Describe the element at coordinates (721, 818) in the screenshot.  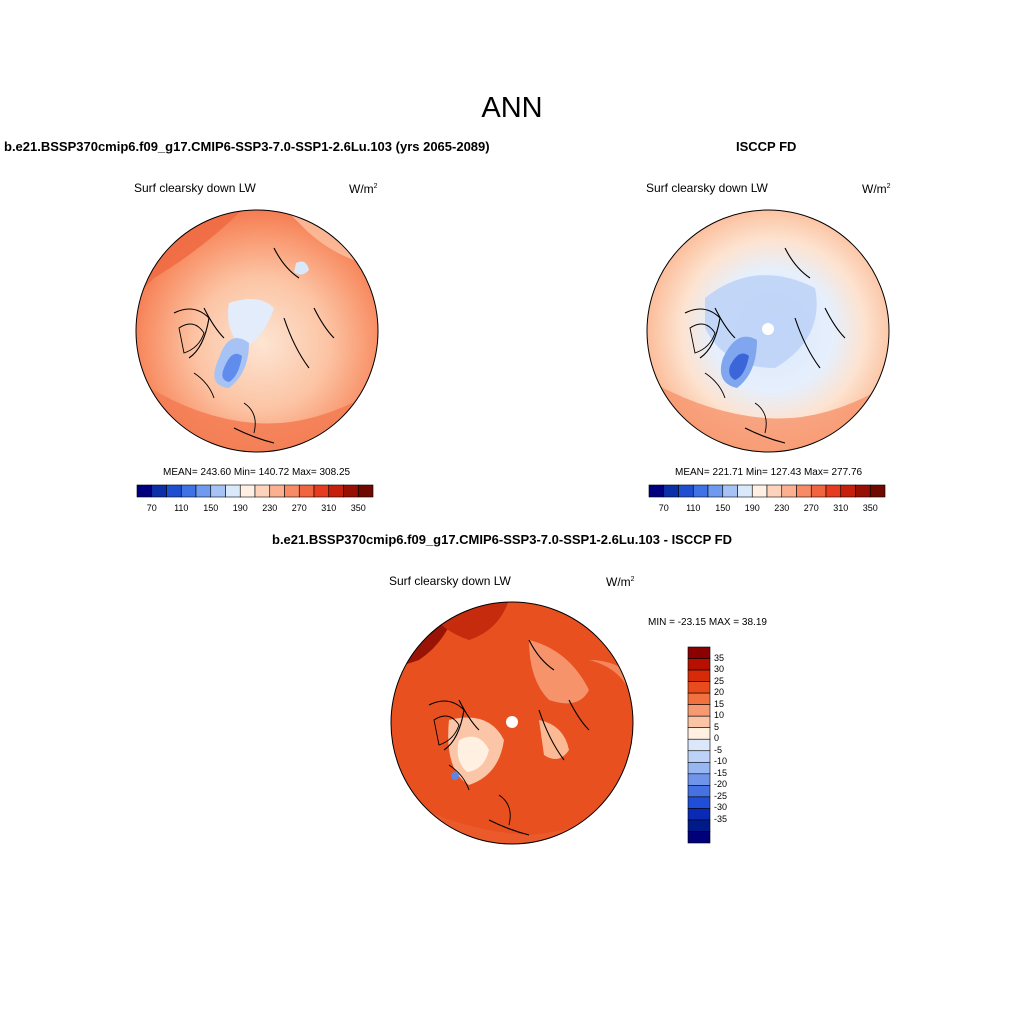
I see `colorbar-tick-label: -35` at that location.